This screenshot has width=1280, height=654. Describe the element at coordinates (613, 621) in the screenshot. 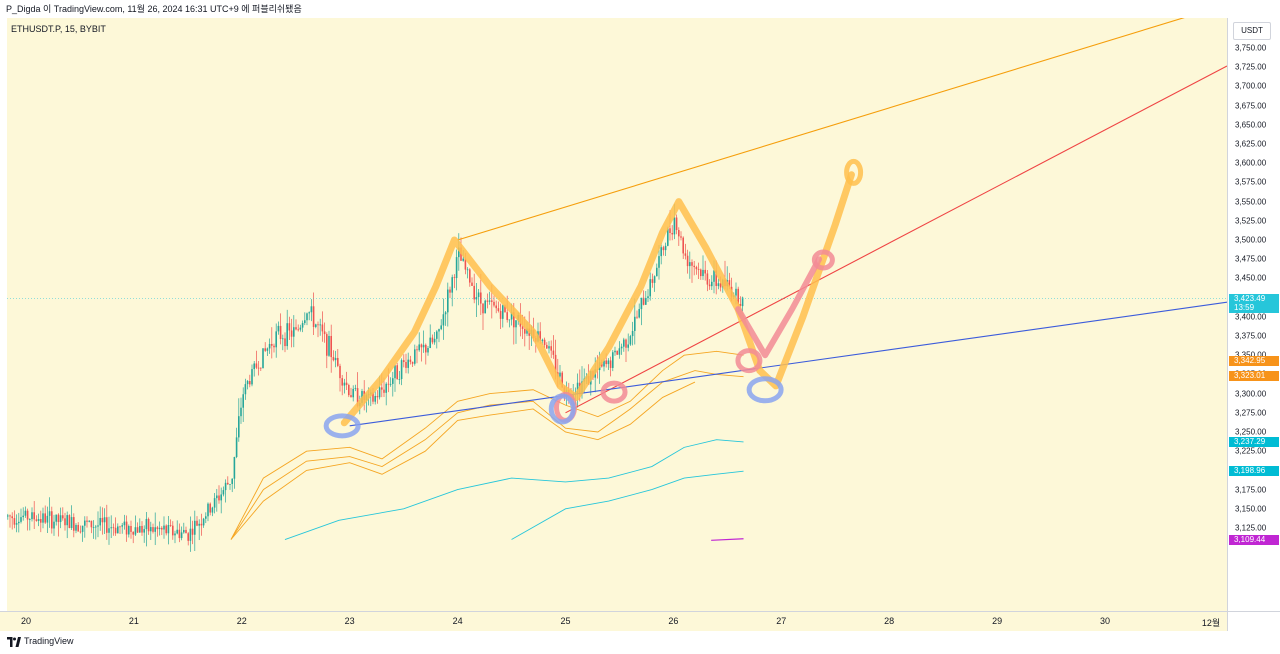

I see `time-axis: 20 21 22 23 24 25 26 27 28 29 30 12월` at that location.